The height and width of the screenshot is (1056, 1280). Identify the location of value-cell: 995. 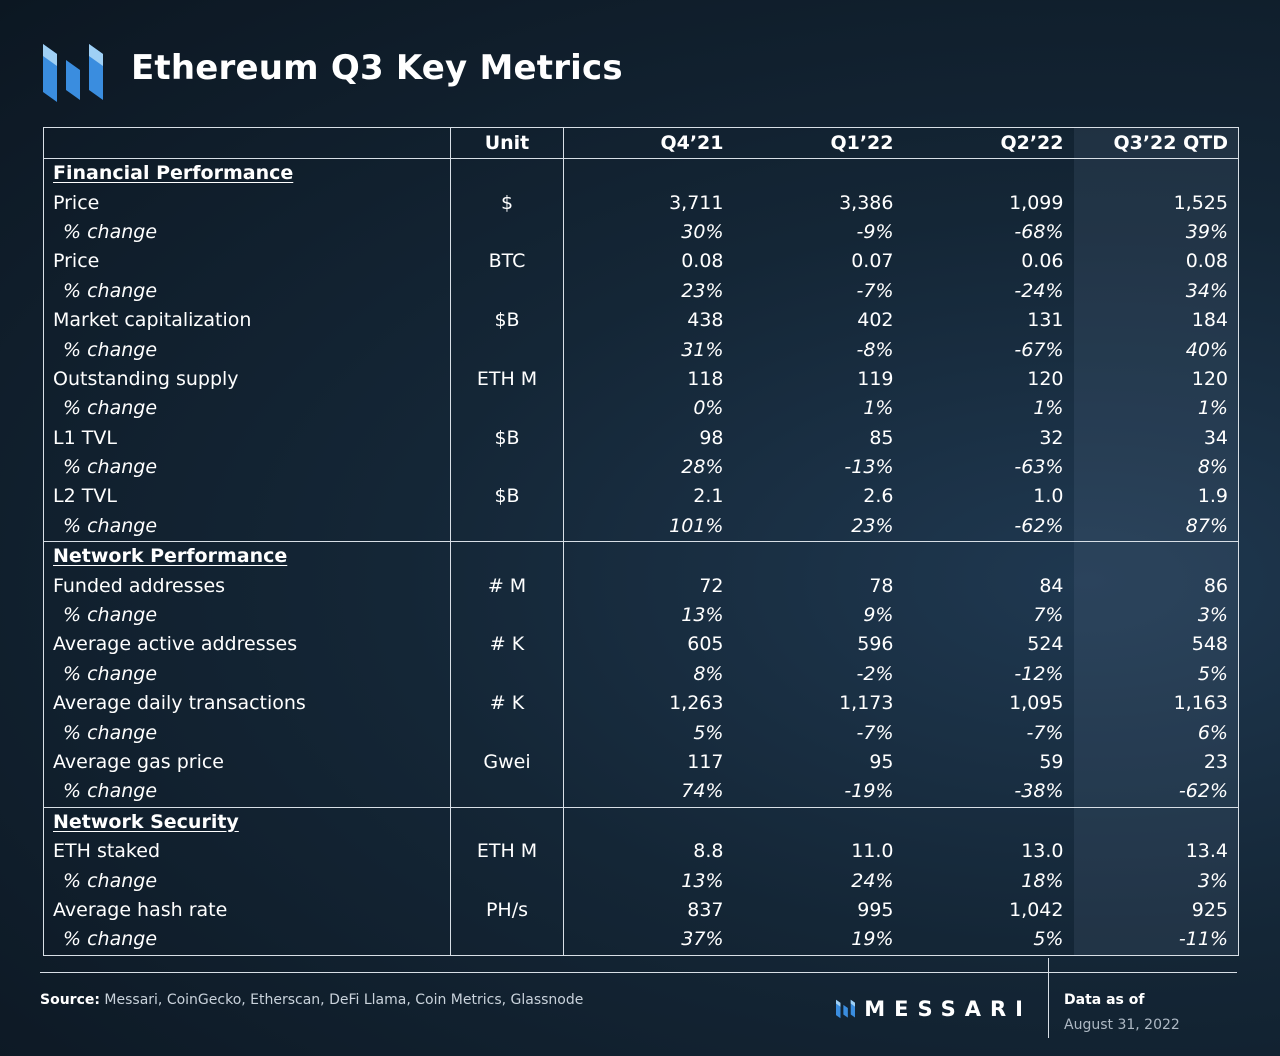
(875, 909).